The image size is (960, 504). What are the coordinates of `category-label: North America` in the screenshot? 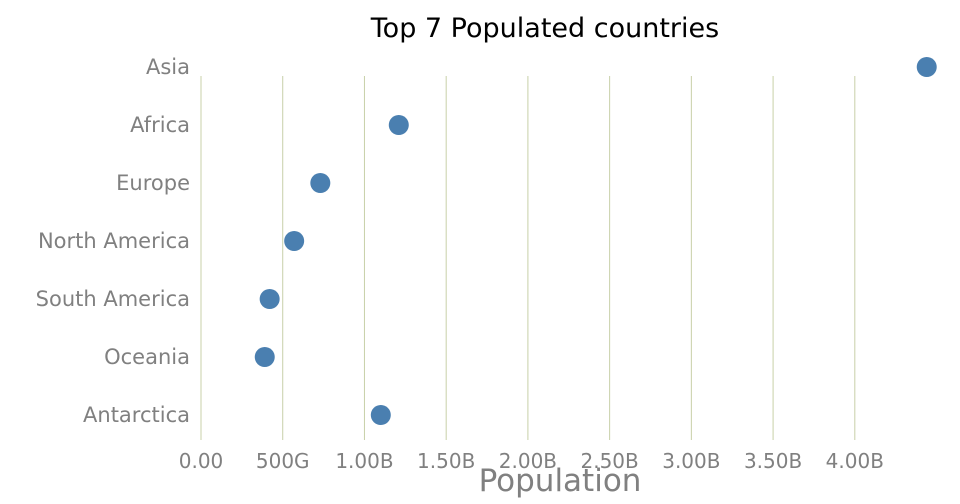 It's located at (114, 241).